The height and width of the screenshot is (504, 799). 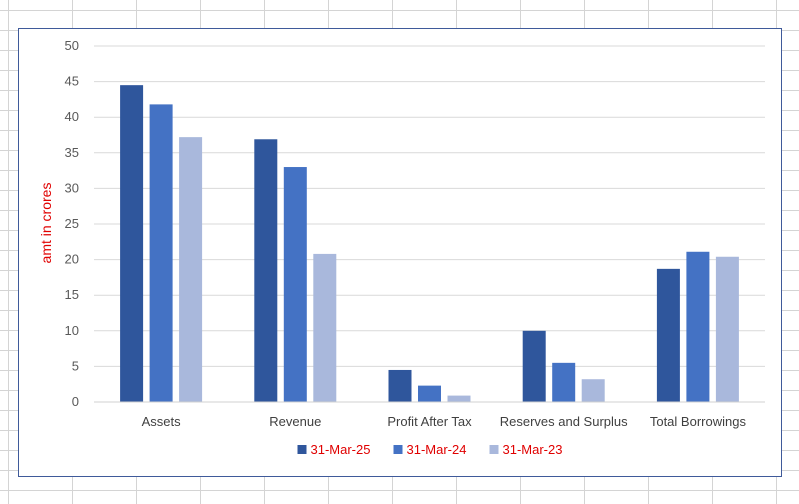 I want to click on x-category-label: Profit After Tax, so click(x=429, y=421).